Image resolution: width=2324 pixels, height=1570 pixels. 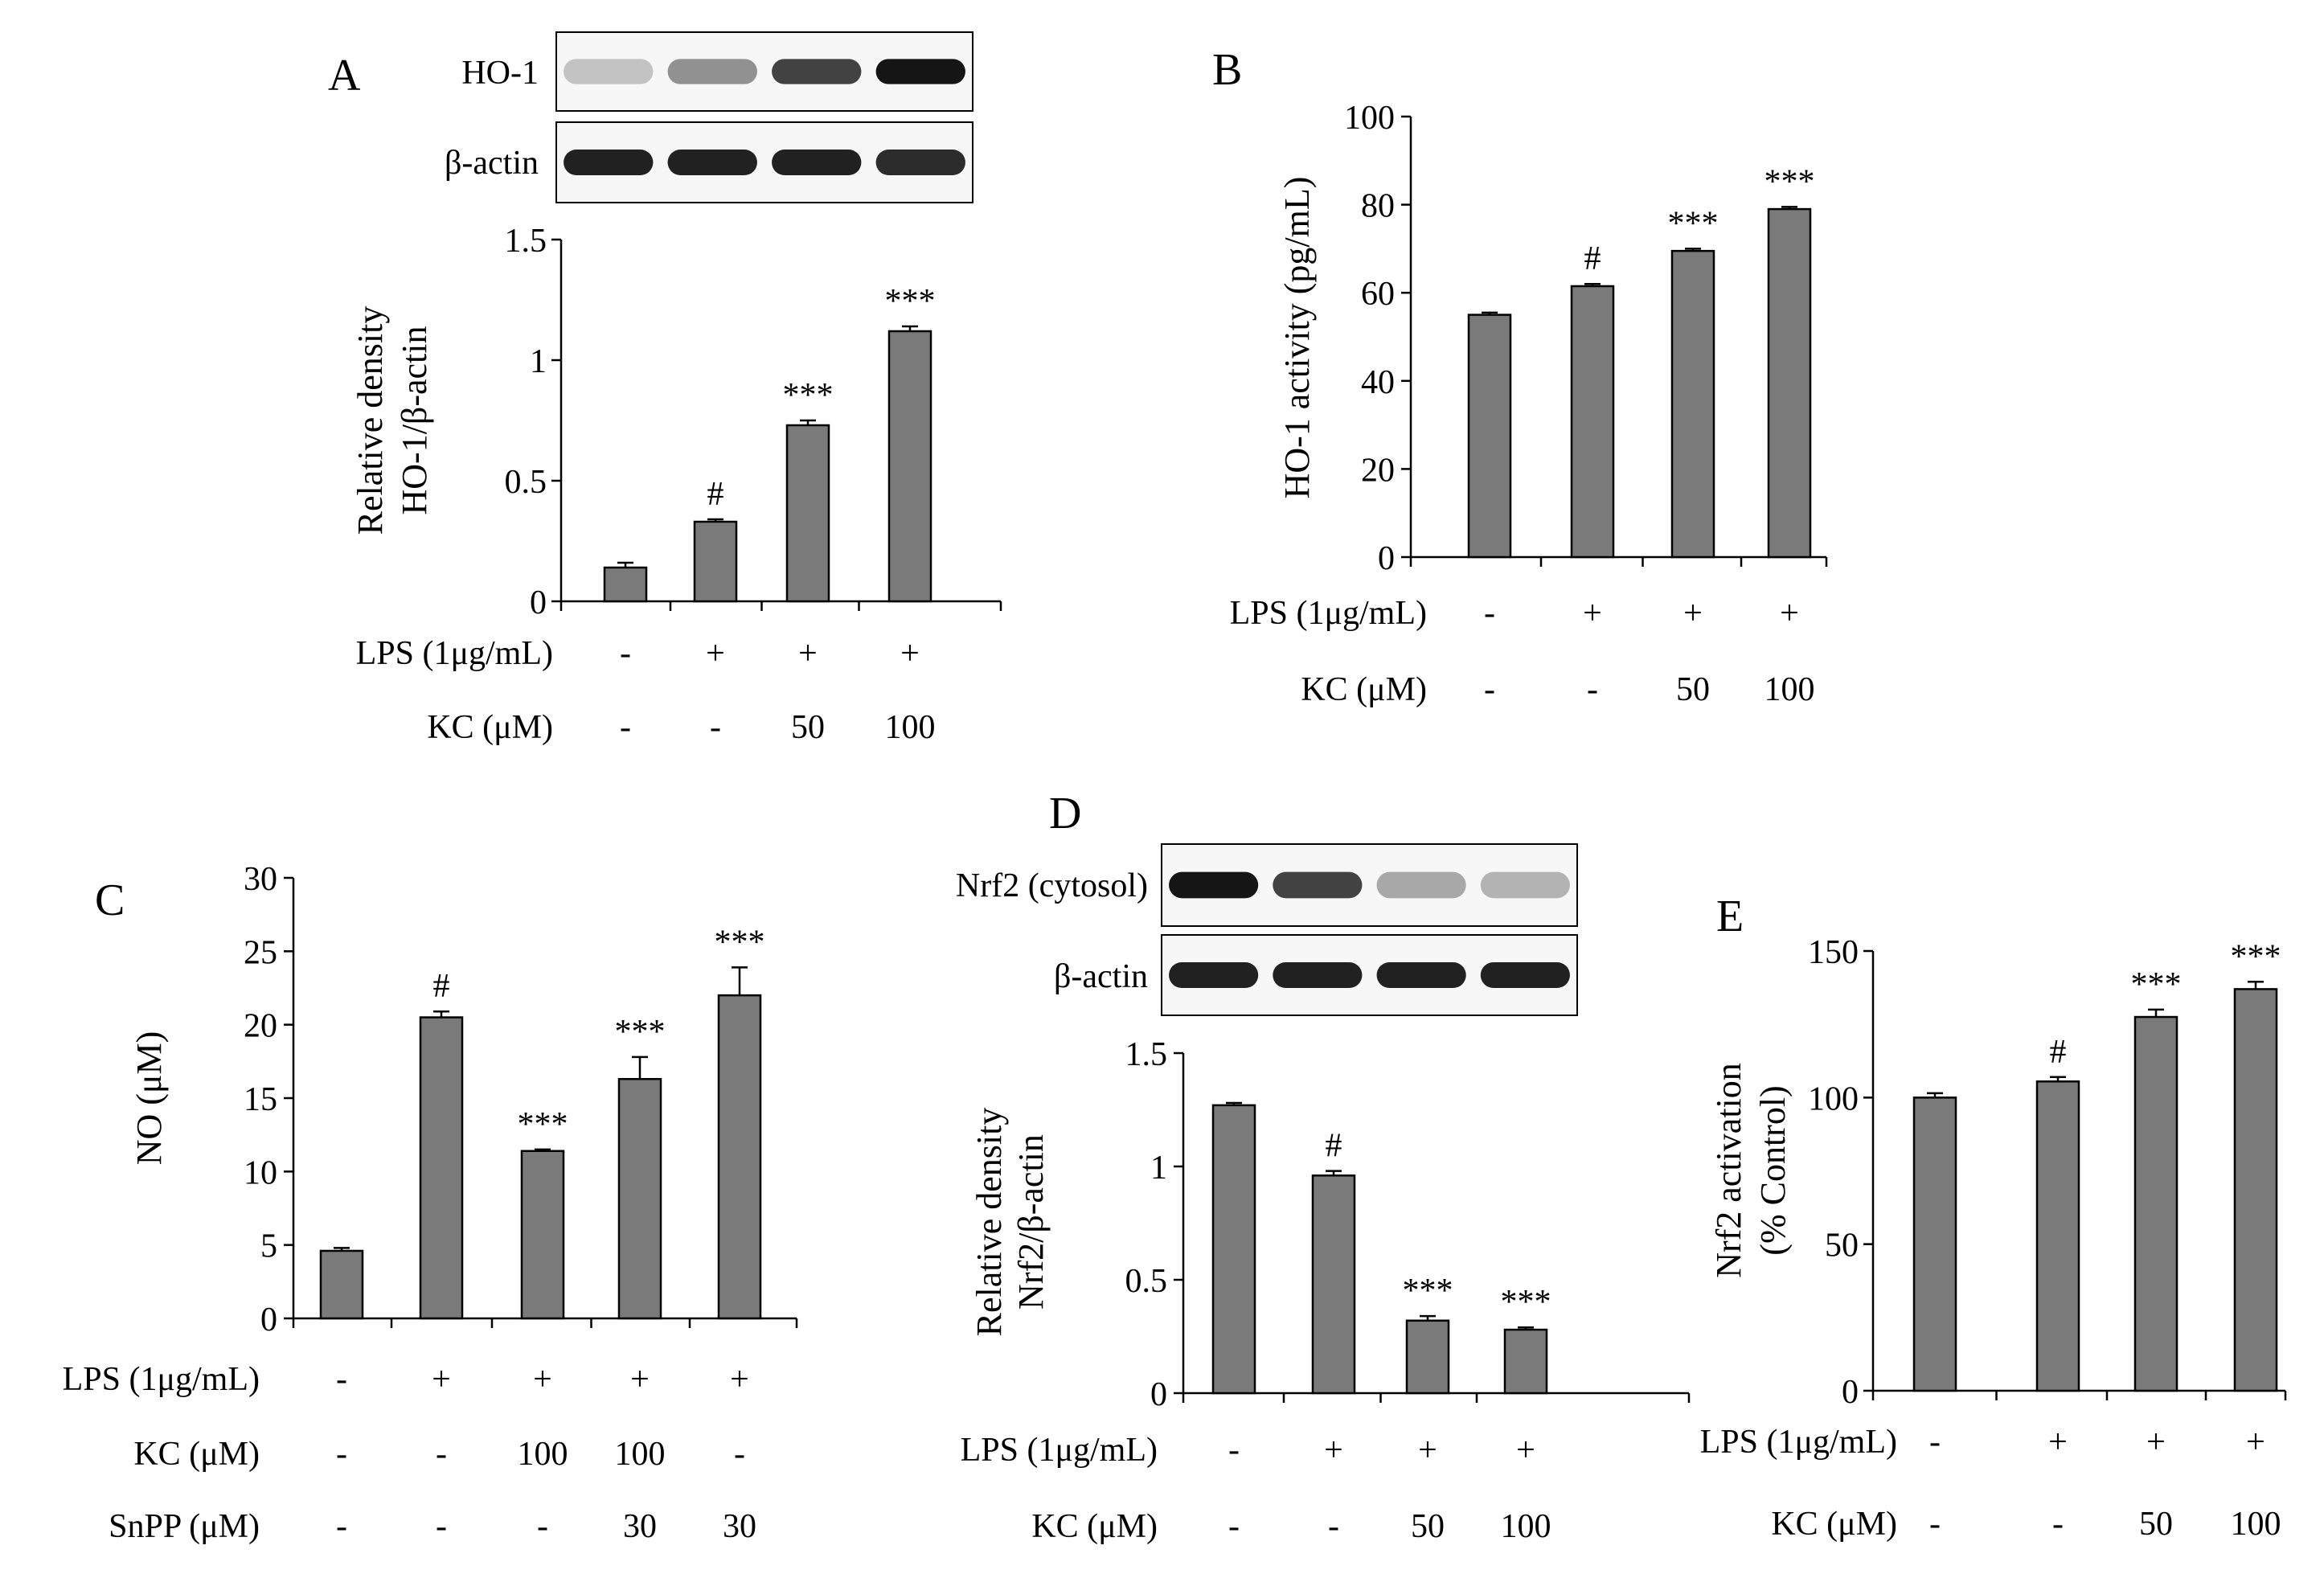 What do you see at coordinates (1693, 223) in the screenshot?
I see `panel-b-significance-mark: ***` at bounding box center [1693, 223].